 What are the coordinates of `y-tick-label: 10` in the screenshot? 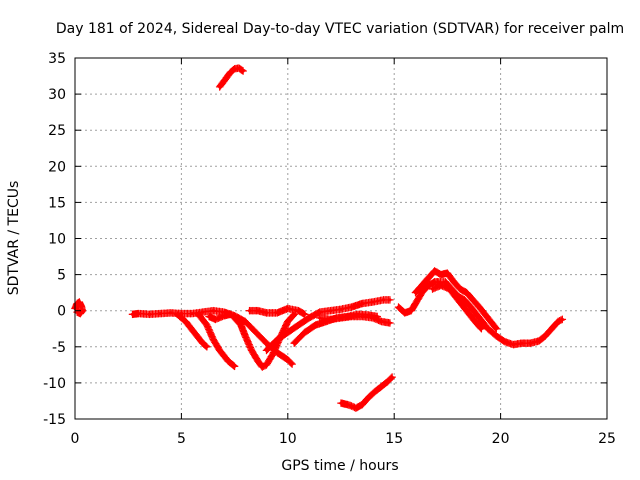 It's located at (57, 240).